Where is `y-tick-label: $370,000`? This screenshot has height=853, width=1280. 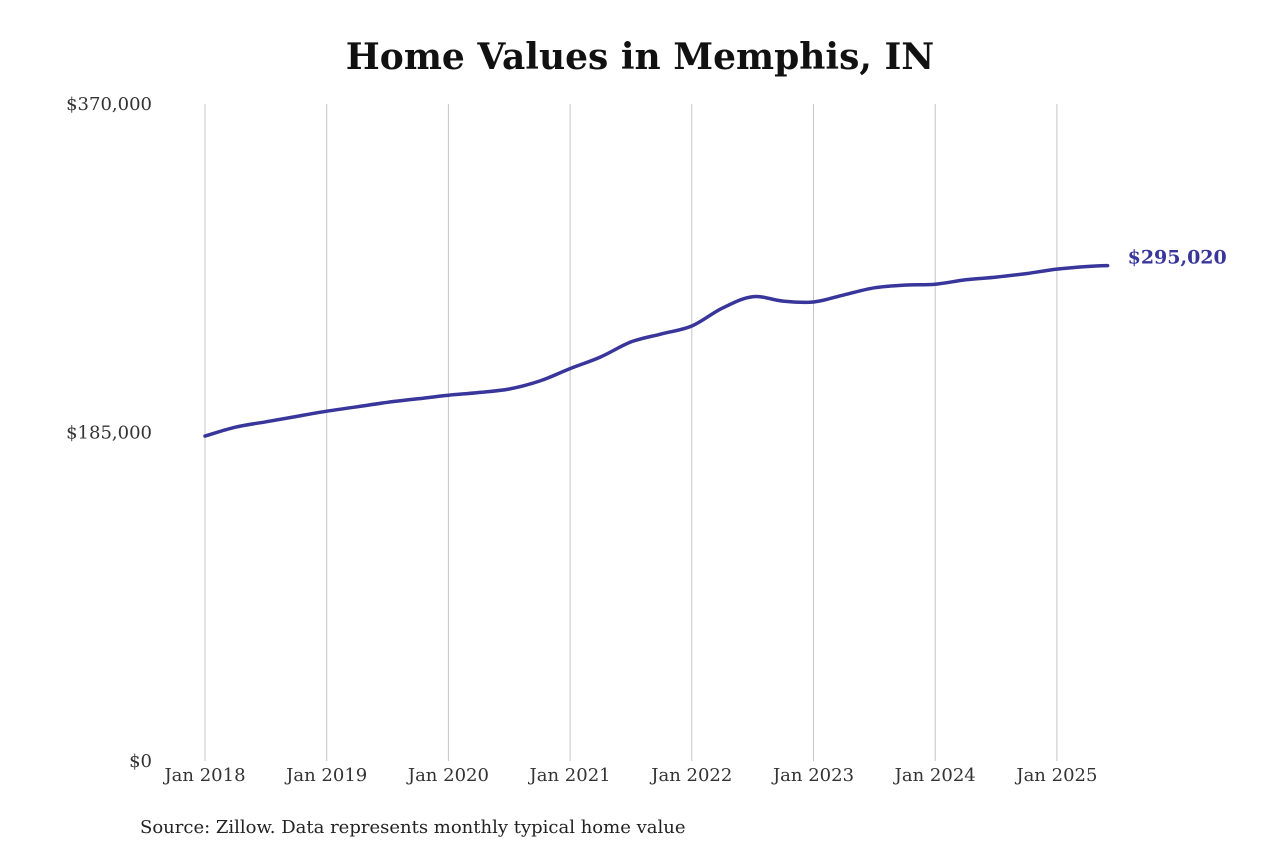
y-tick-label: $370,000 is located at coordinates (109, 104).